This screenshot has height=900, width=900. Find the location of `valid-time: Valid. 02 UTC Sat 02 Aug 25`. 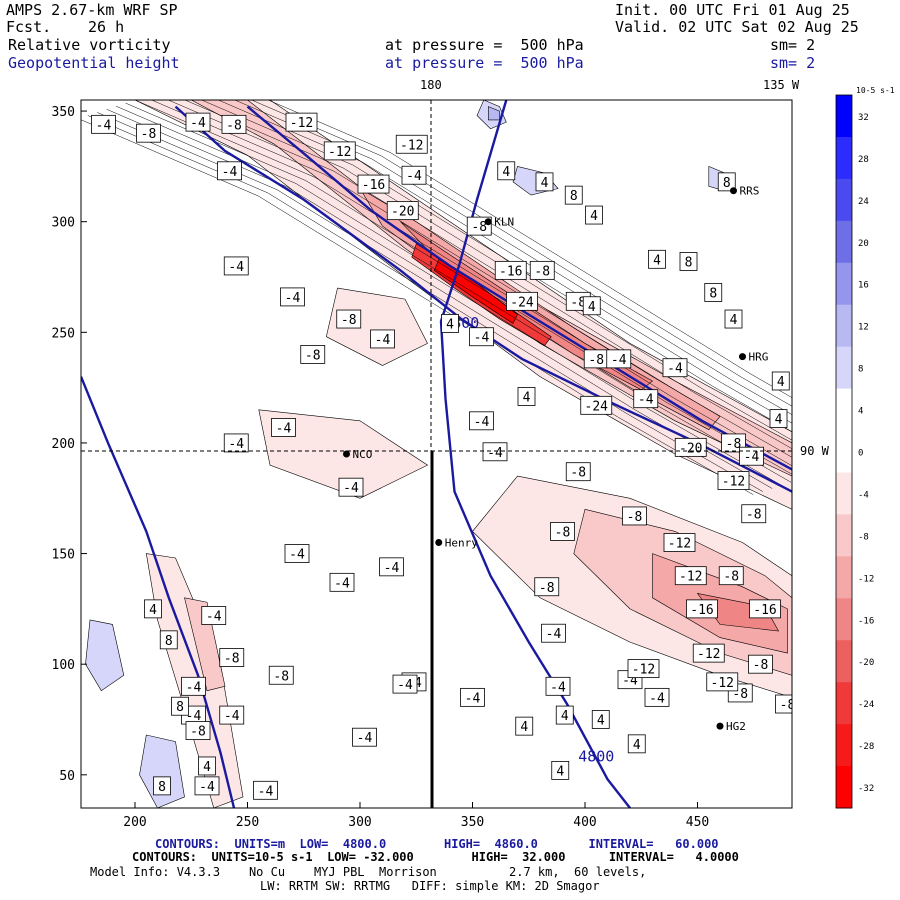

valid-time: Valid. 02 UTC Sat 02 Aug 25 is located at coordinates (737, 27).